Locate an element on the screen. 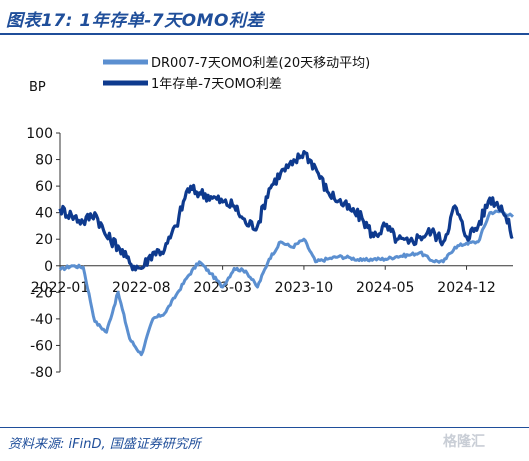 Image resolution: width=529 pixels, height=461 pixels. chart-legend: DR007-7天OMO利差(20天移动平均) 1年存单-7天OMO利差 is located at coordinates (236, 74).